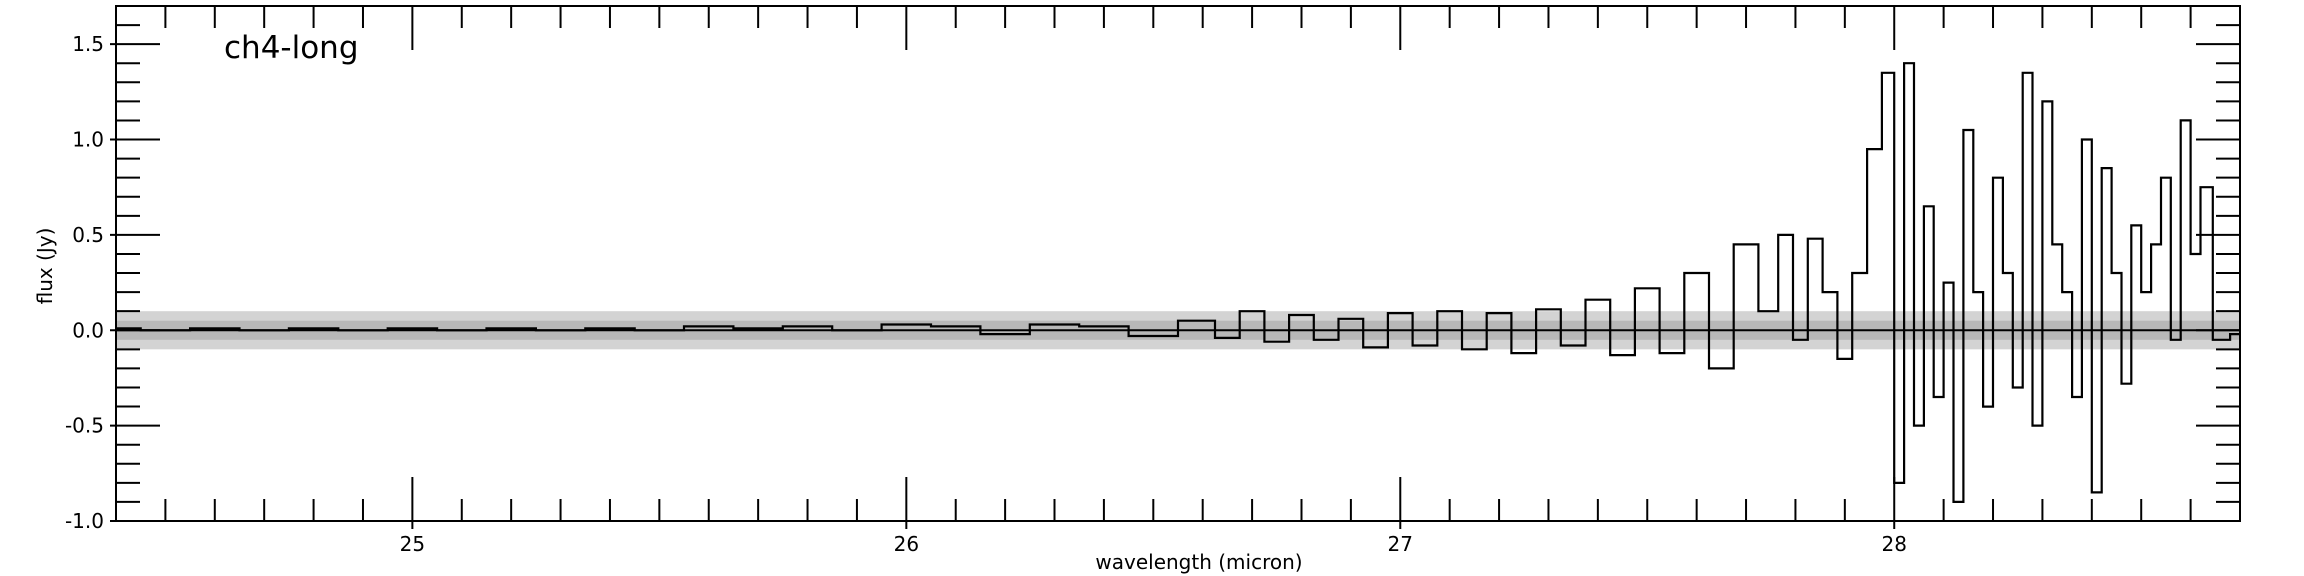 The width and height of the screenshot is (2304, 576). Describe the element at coordinates (1198, 562) in the screenshot. I see `x-axis-label: wavelength (micron)` at that location.